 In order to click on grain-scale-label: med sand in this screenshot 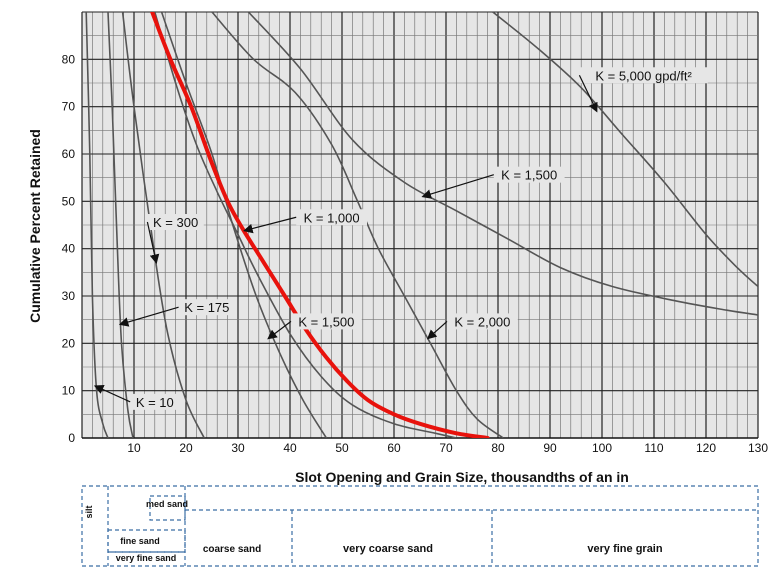, I will do `click(167, 504)`.